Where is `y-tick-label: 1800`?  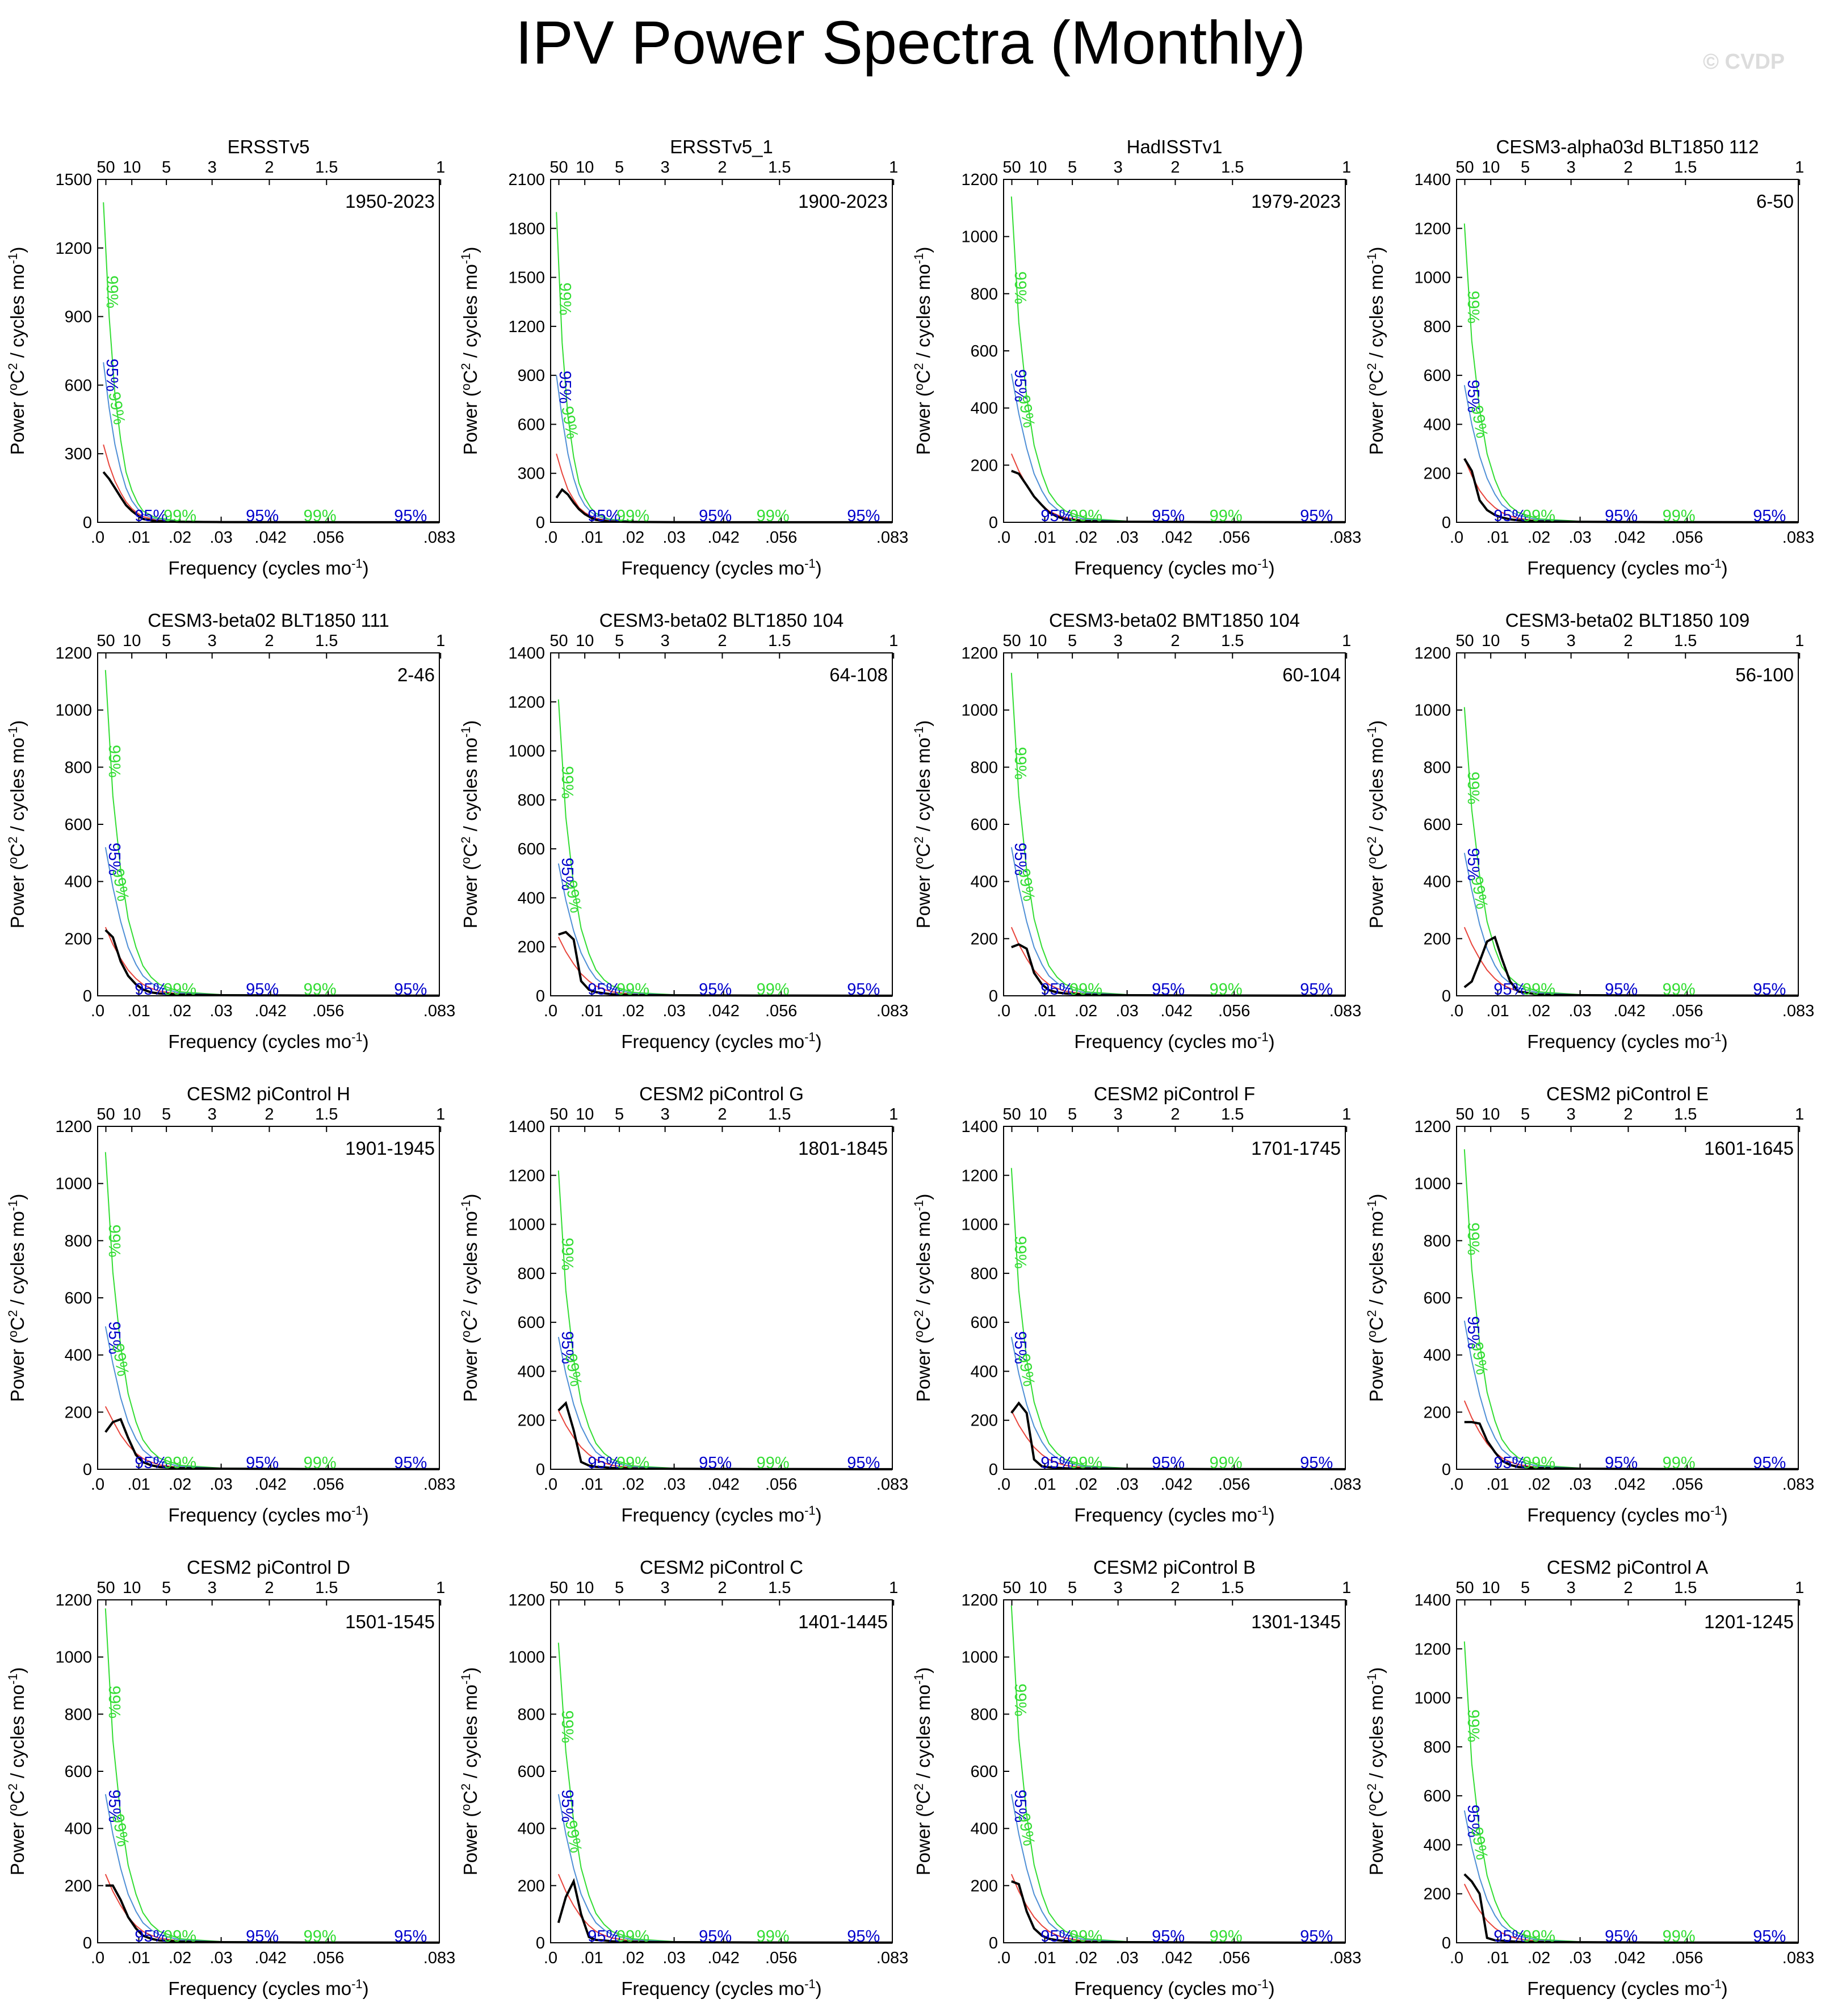
y-tick-label: 1800 is located at coordinates (526, 229).